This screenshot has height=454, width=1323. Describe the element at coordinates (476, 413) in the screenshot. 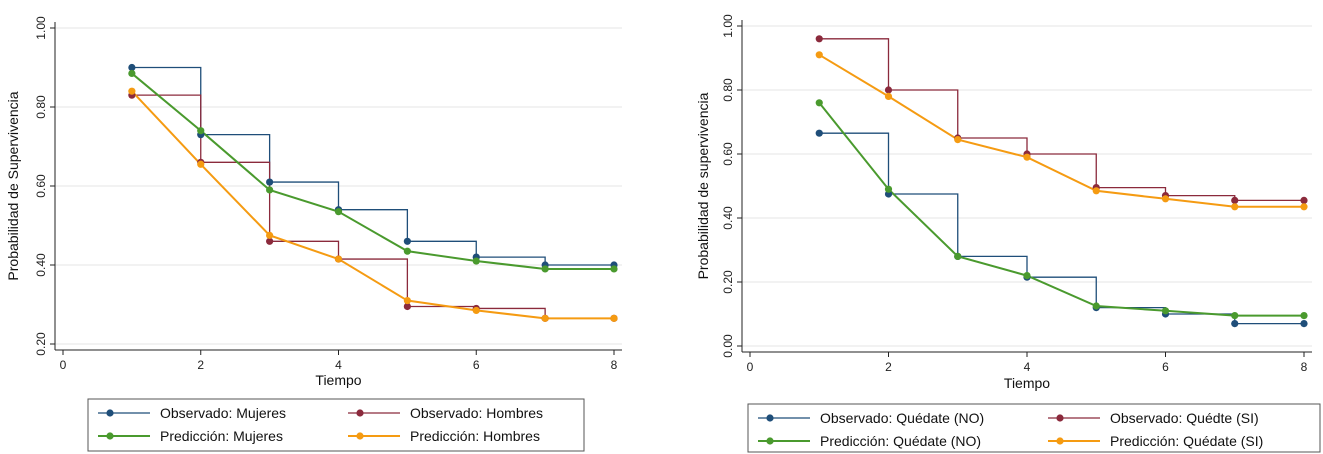

I see `legend-label: Observado: Hombres` at that location.